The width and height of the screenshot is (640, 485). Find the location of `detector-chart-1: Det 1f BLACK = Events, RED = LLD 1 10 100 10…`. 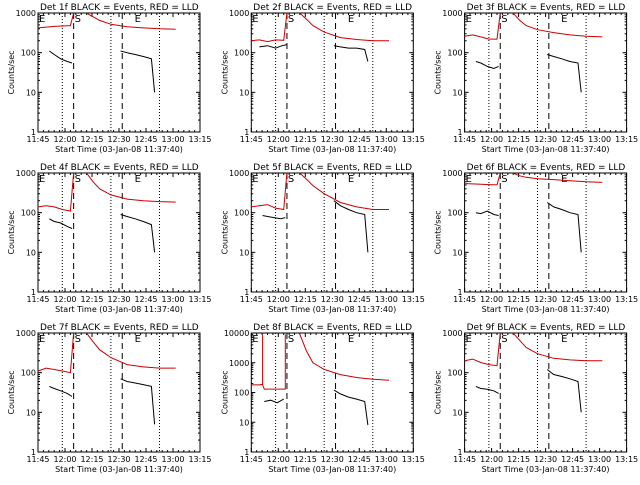

detector-chart-1: Det 1f BLACK = Events, RED = LLD 1 10 100 10… is located at coordinates (109, 78).